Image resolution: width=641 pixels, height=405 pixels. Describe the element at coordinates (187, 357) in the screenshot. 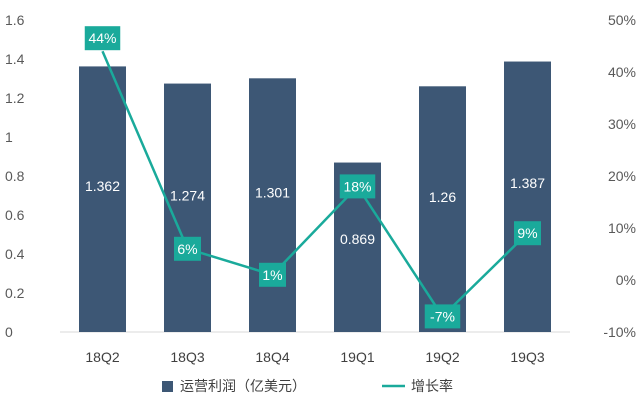

I see `x-tick-label: 18Q3` at that location.